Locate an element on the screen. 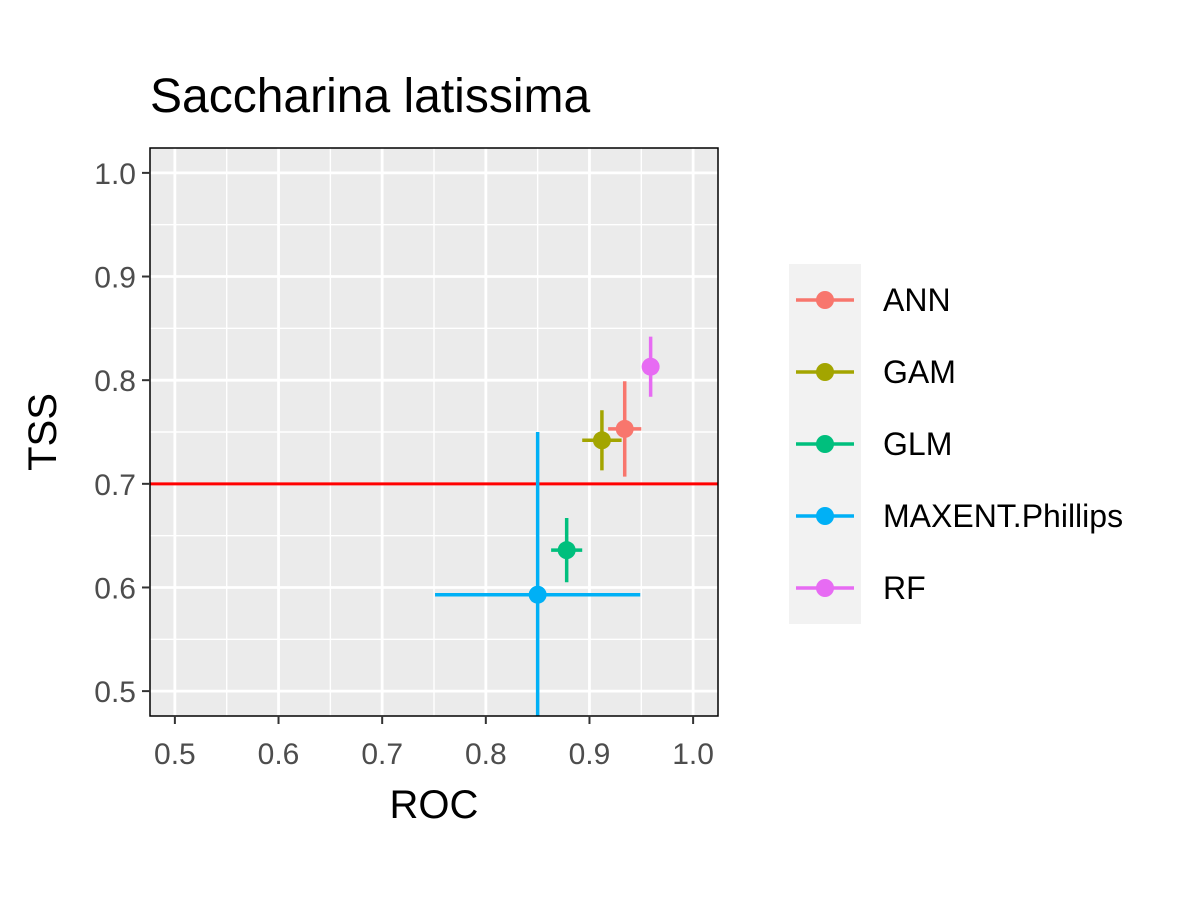 The height and width of the screenshot is (900, 1200). legend-key-point-rf is located at coordinates (825, 588).